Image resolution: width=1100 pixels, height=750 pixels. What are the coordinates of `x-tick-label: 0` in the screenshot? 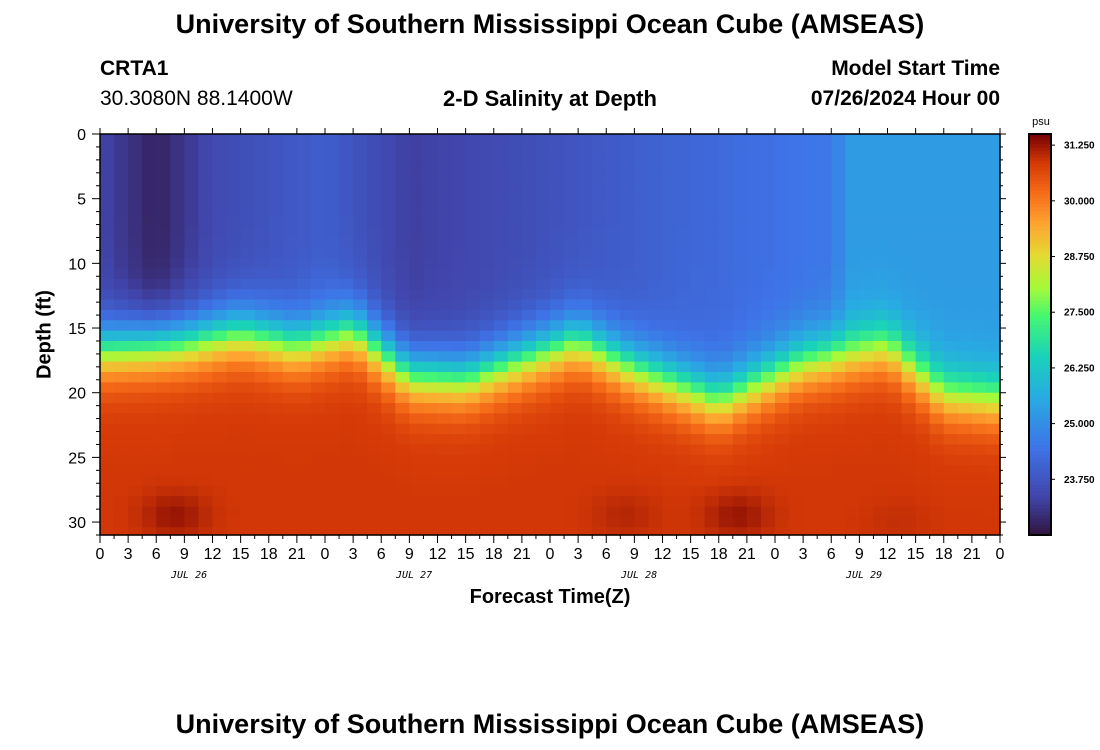 It's located at (100, 554).